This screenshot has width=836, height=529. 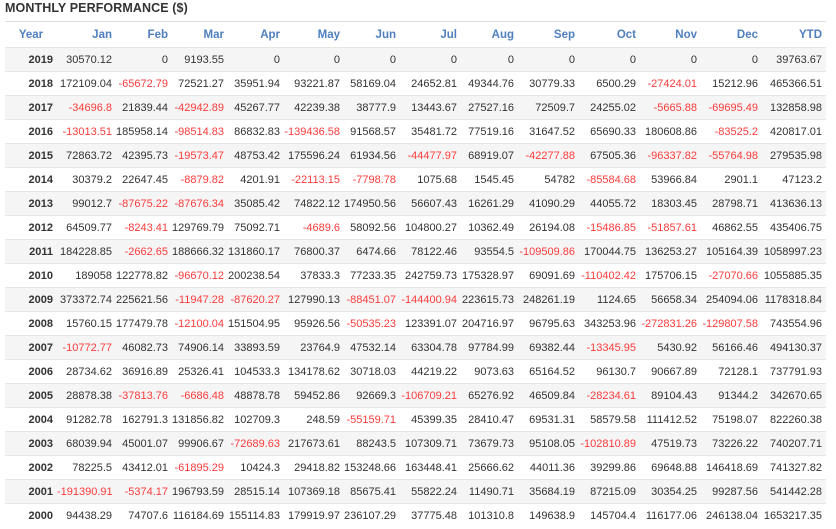 What do you see at coordinates (670, 323) in the screenshot?
I see `value-cell-nov: -272831.26` at bounding box center [670, 323].